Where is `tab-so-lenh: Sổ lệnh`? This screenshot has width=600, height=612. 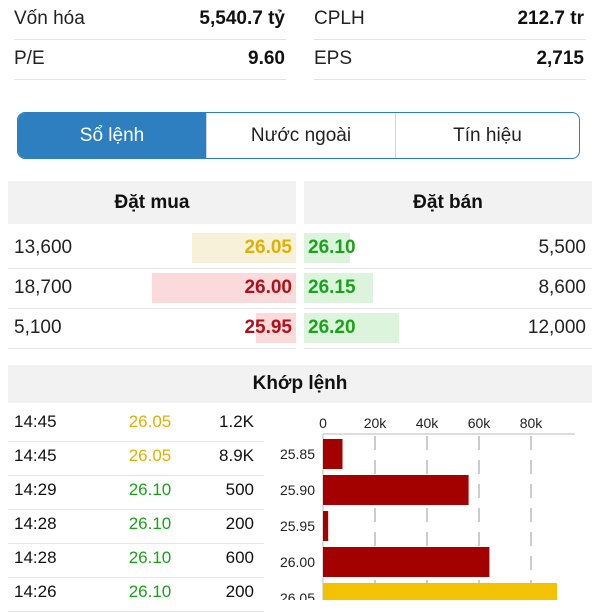 tab-so-lenh: Sổ lệnh is located at coordinates (112, 135).